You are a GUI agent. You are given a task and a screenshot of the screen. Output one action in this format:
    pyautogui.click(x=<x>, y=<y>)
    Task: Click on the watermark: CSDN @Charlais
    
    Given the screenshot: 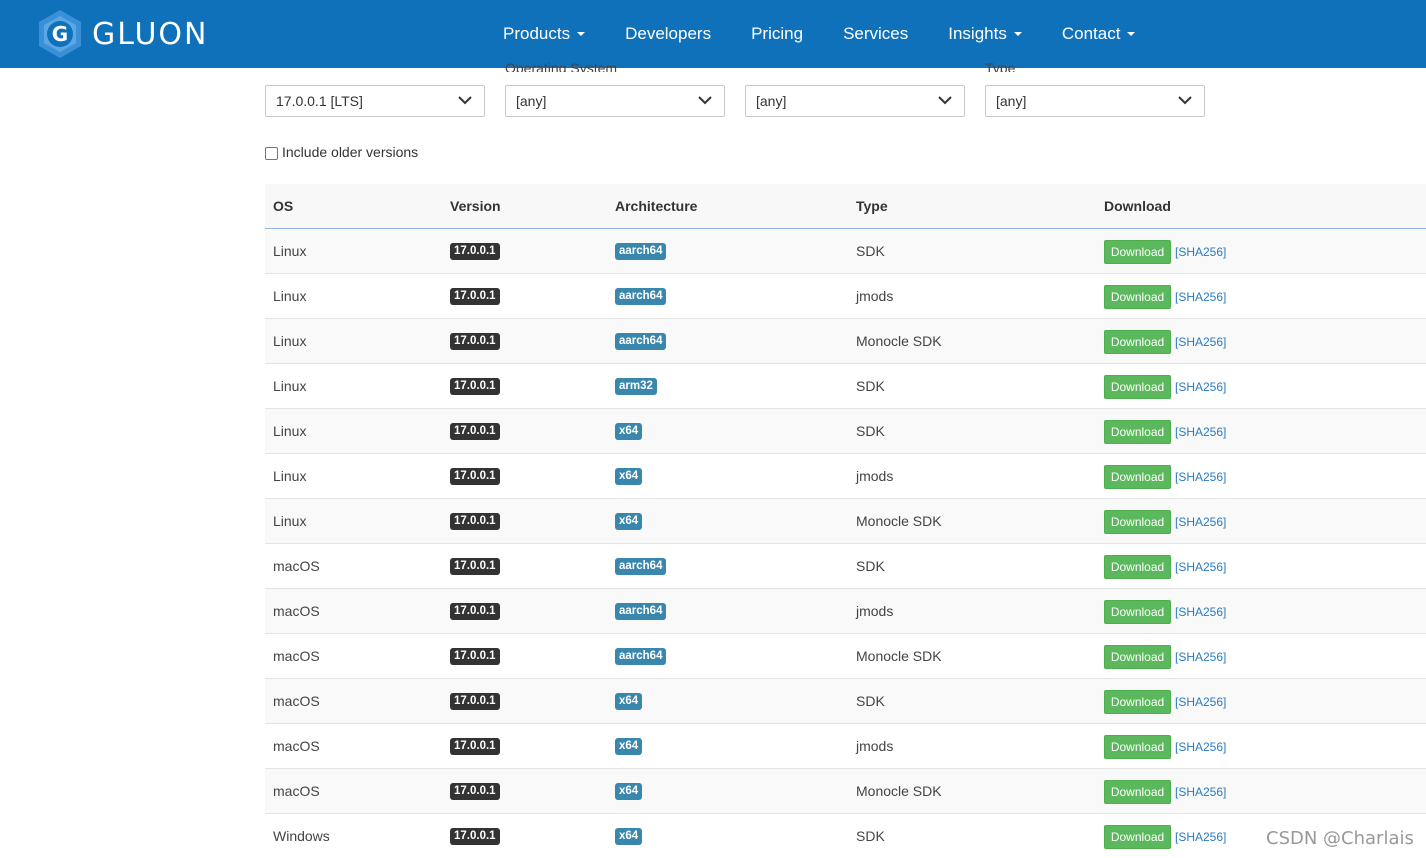 What is the action you would take?
    pyautogui.click(x=1340, y=838)
    